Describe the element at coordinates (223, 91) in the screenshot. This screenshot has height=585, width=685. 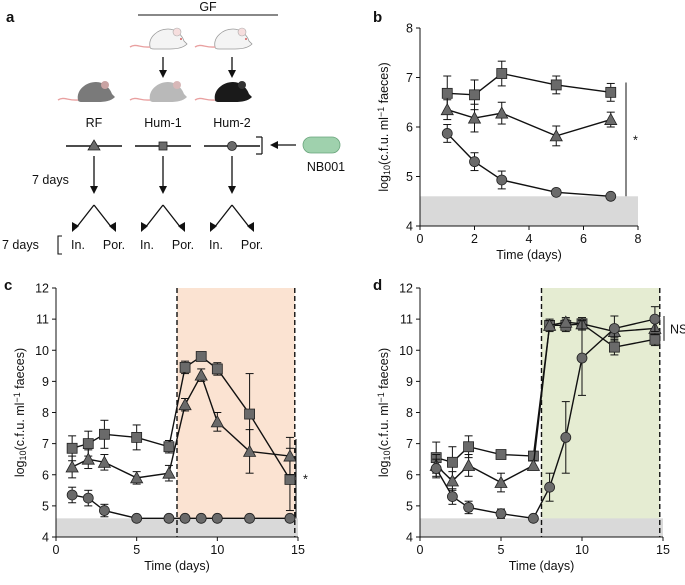
I see `hum2-mouse-icon` at that location.